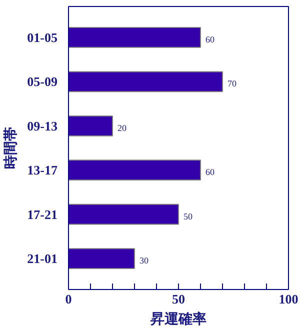 The image size is (300, 330). I want to click on y-axis-title: 時間帯, so click(11, 148).